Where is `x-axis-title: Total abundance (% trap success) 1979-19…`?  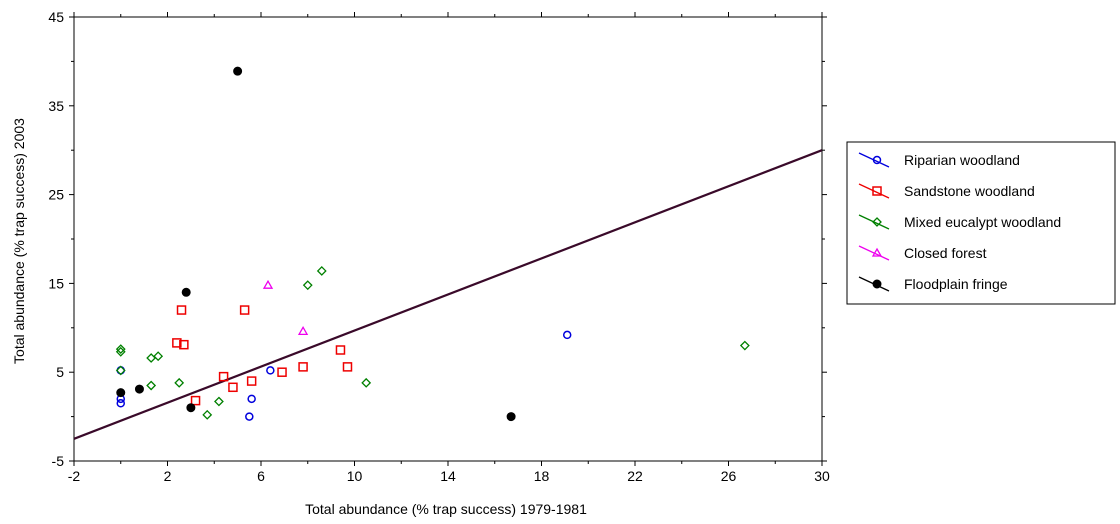
x-axis-title: Total abundance (% trap success) 1979-19… is located at coordinates (446, 509).